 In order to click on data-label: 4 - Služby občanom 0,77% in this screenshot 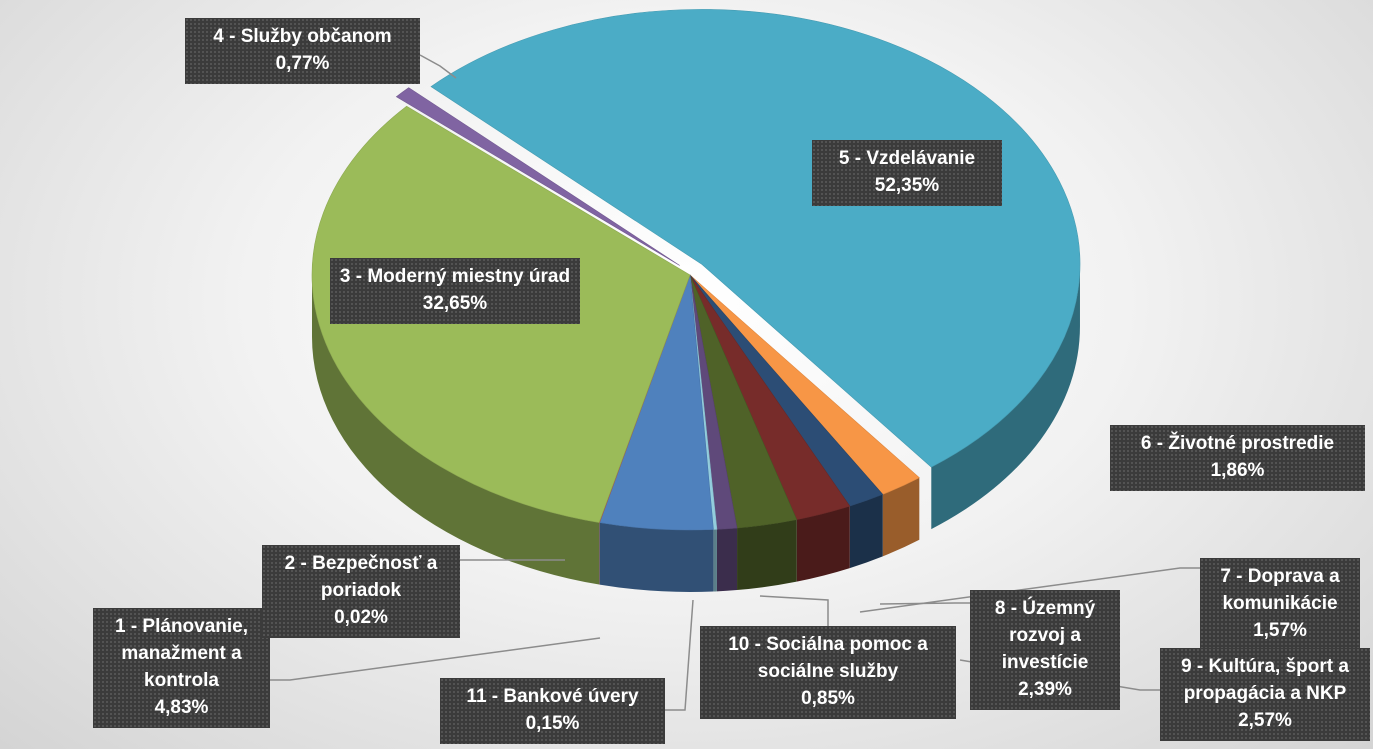, I will do `click(302, 51)`.